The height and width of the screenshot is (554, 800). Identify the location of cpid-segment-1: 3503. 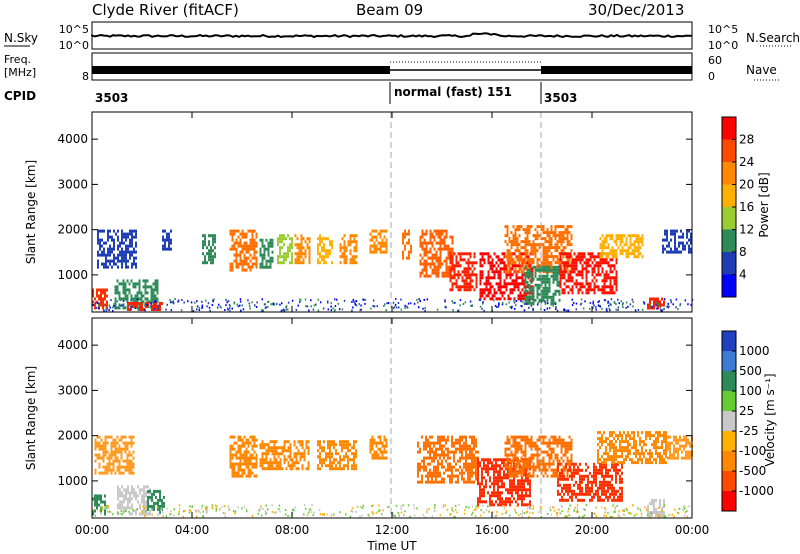
(111, 98).